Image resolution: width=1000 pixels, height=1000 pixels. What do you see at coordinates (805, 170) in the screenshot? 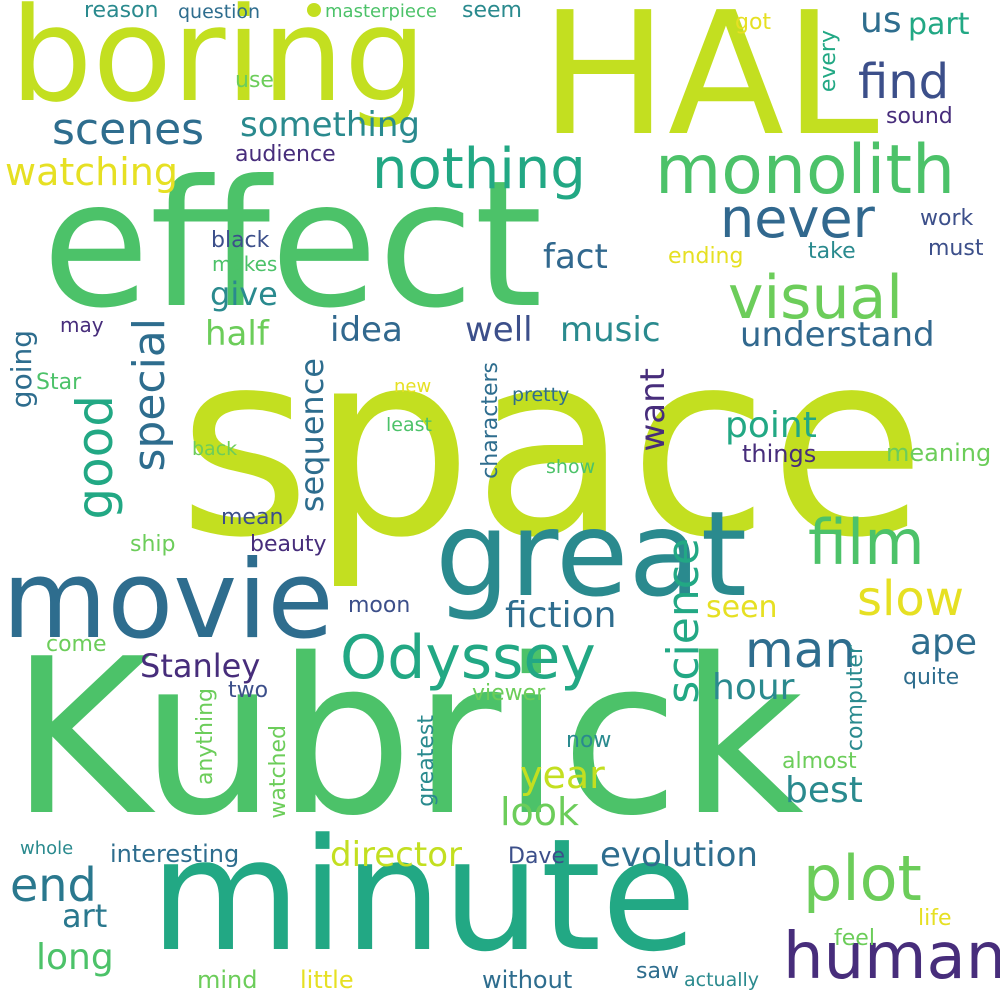
I see `word-monolith: monolith` at bounding box center [805, 170].